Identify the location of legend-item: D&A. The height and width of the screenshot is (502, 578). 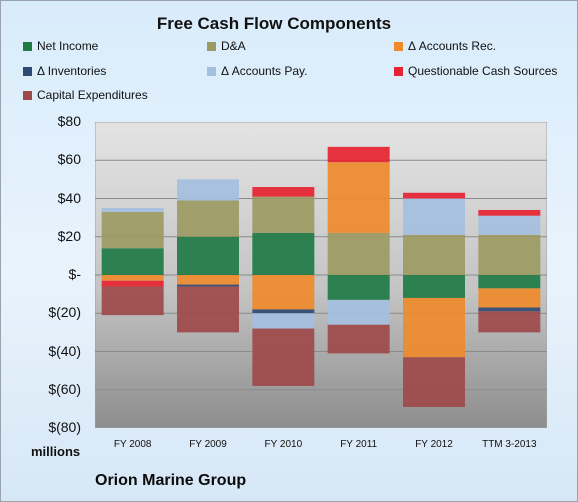
(226, 46).